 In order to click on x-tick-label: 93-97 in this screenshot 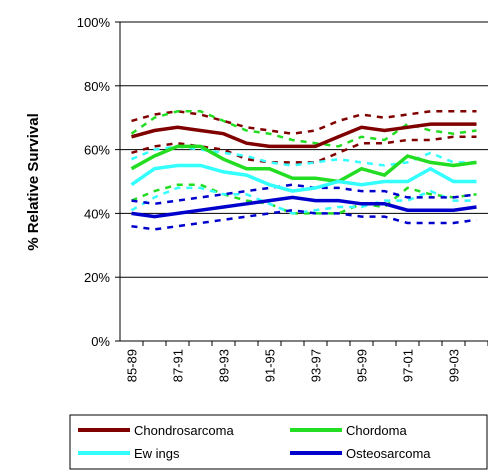, I will do `click(316, 365)`.